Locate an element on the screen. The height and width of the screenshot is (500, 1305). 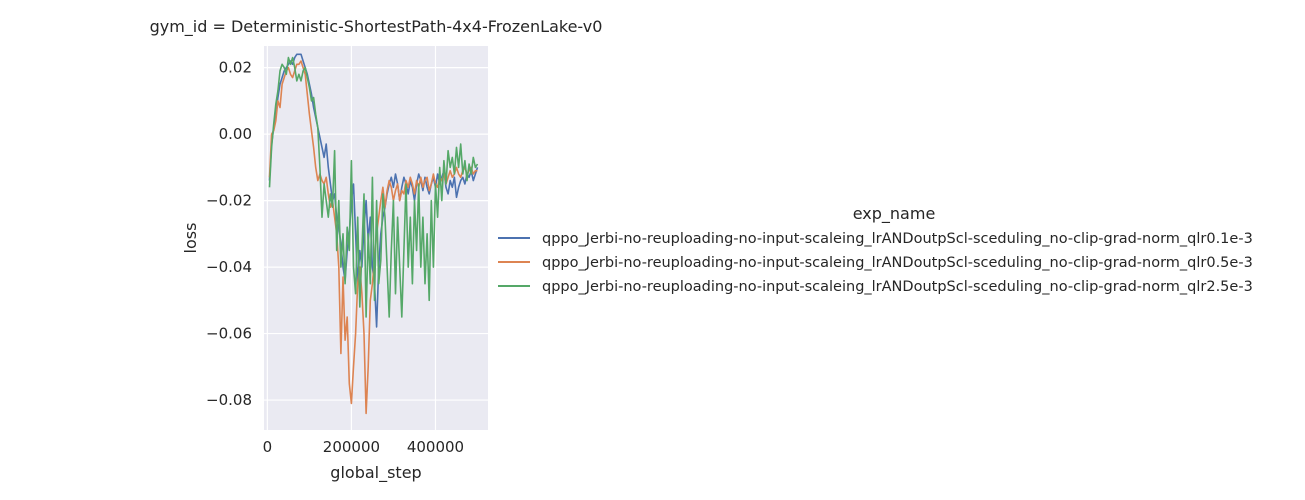
y-tick-label: 0.02 is located at coordinates (235, 68).